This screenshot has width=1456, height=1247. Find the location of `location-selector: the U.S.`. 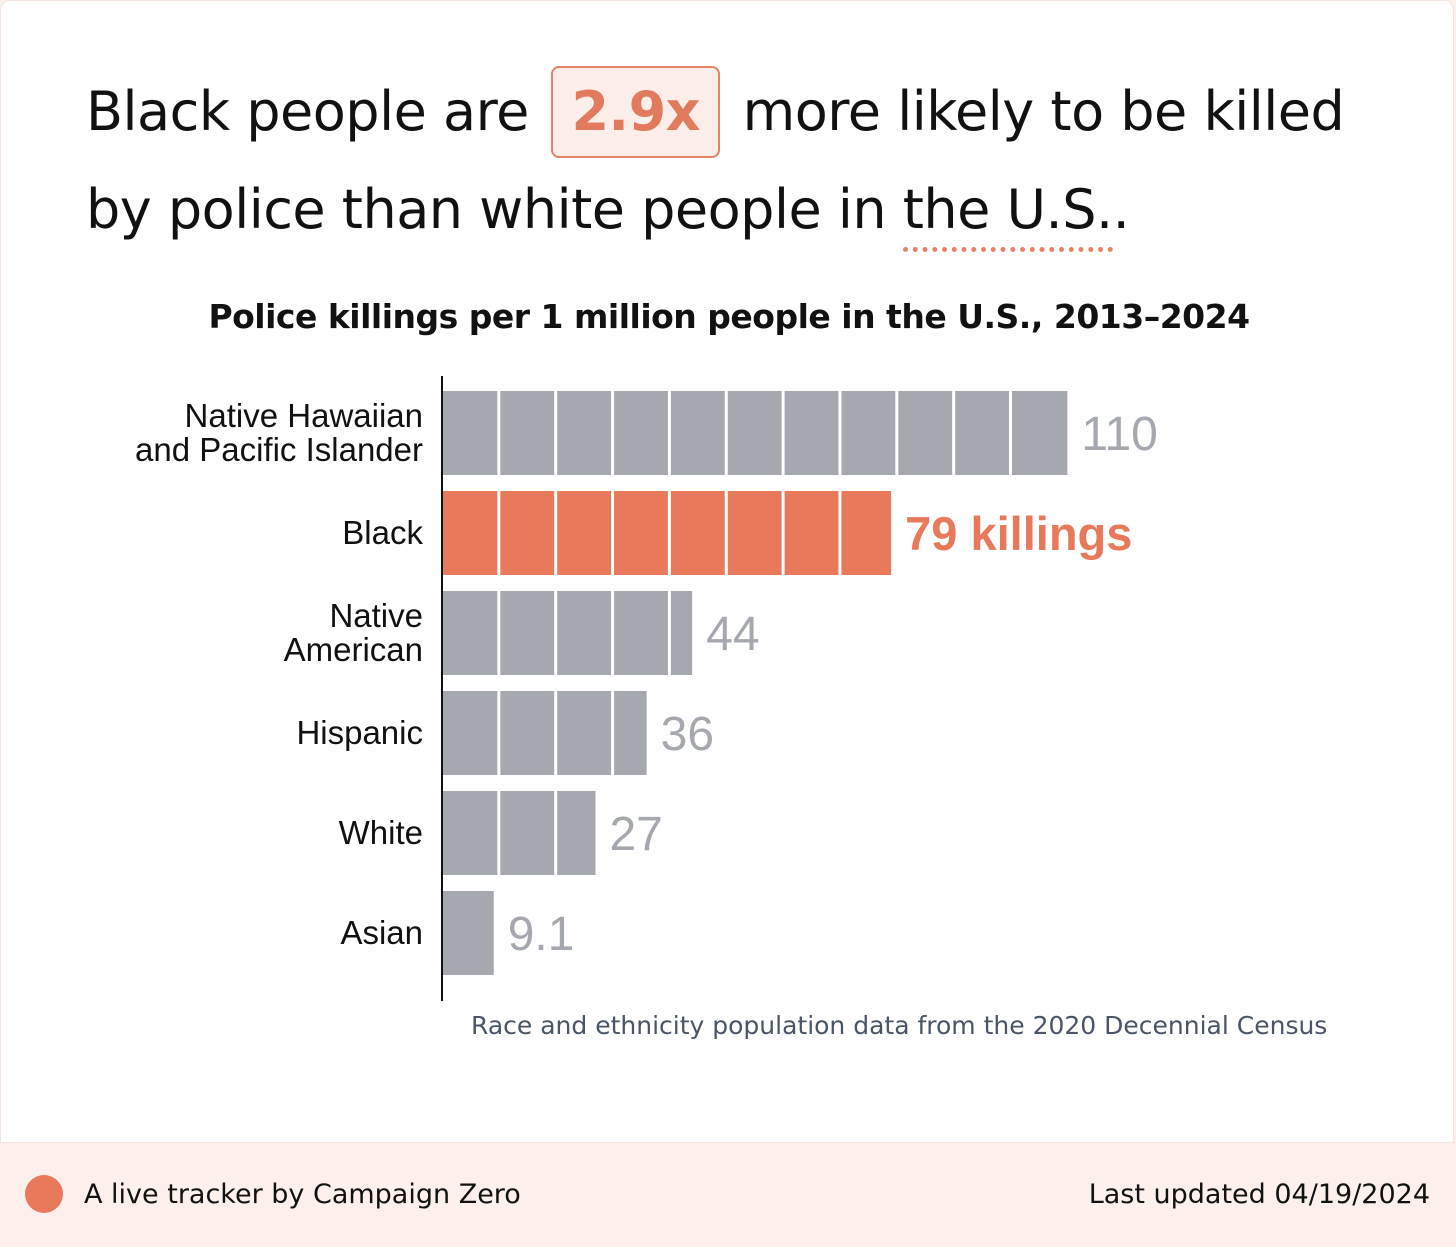

location-selector: the U.S. is located at coordinates (1007, 215).